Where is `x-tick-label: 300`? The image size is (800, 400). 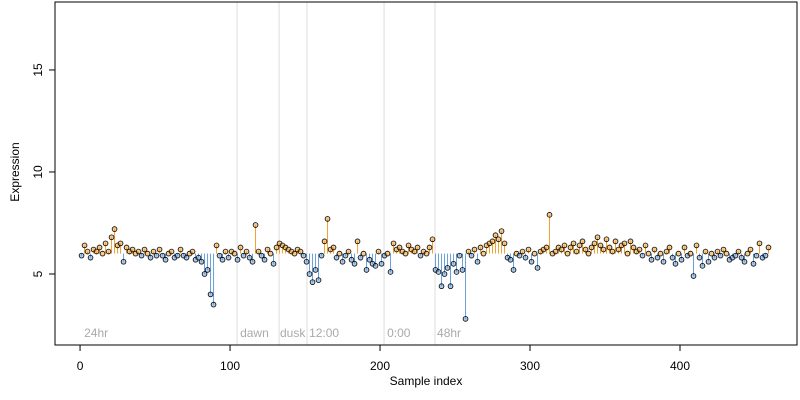
x-tick-label: 300 is located at coordinates (530, 366).